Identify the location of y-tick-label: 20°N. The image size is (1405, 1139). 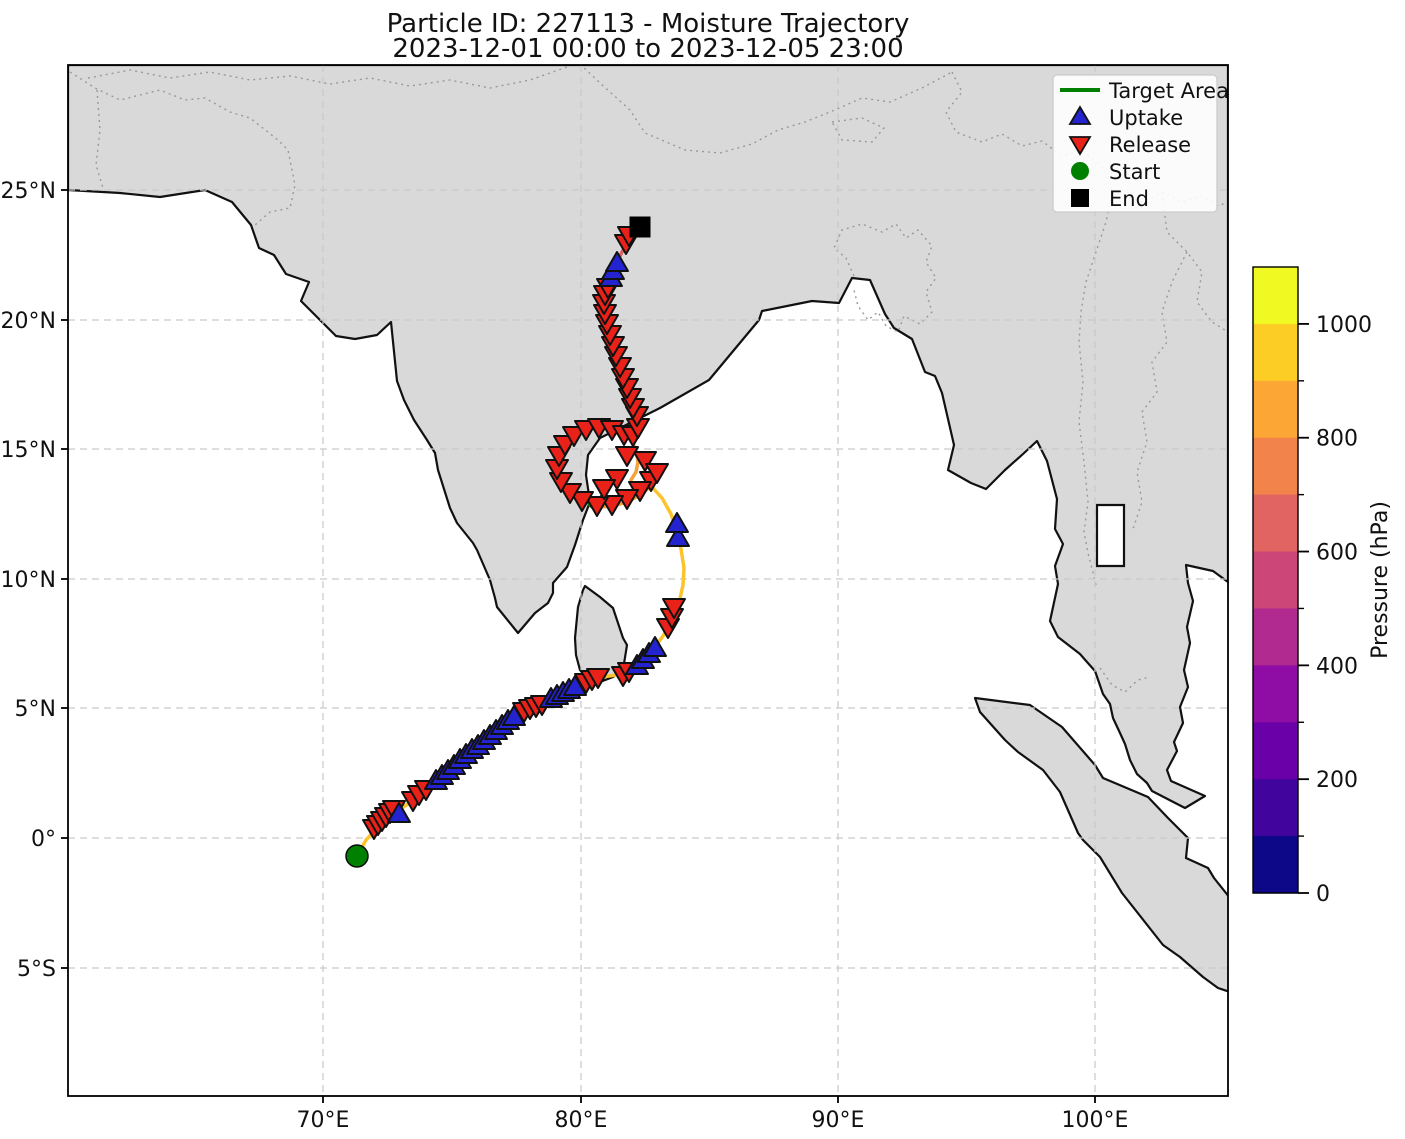
(28, 321).